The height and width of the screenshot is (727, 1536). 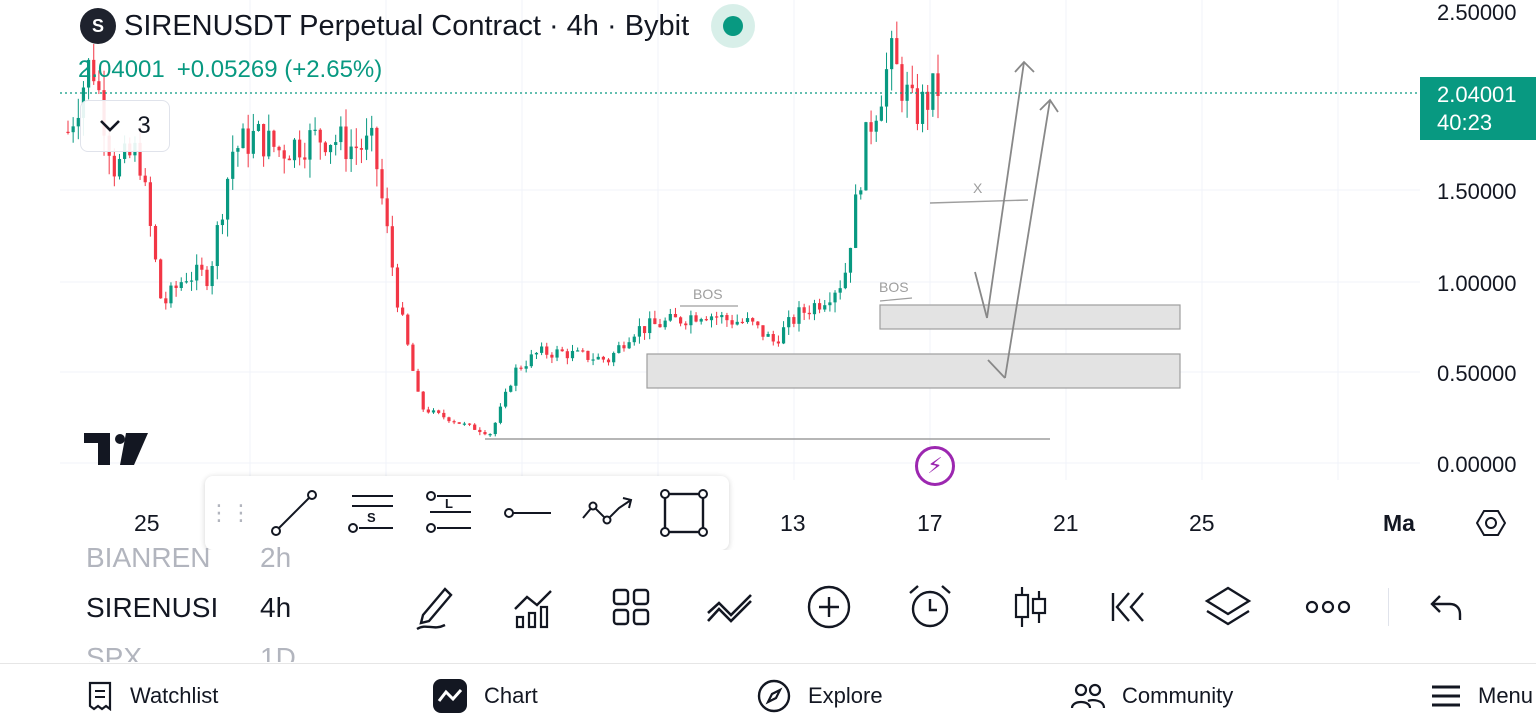 I want to click on indicators-count: 3, so click(x=144, y=125).